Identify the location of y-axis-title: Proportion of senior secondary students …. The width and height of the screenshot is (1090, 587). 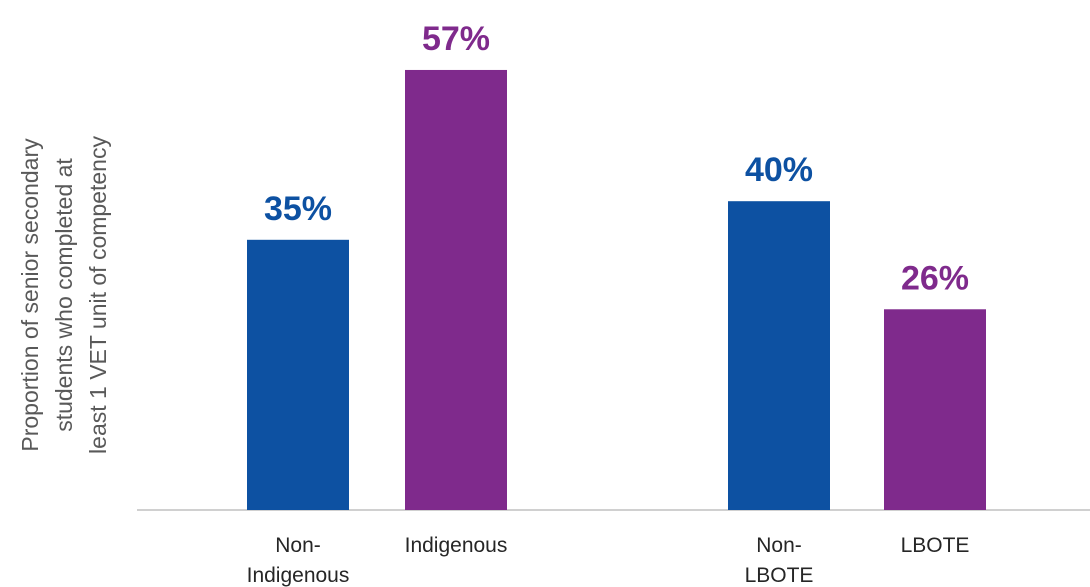
(64, 295).